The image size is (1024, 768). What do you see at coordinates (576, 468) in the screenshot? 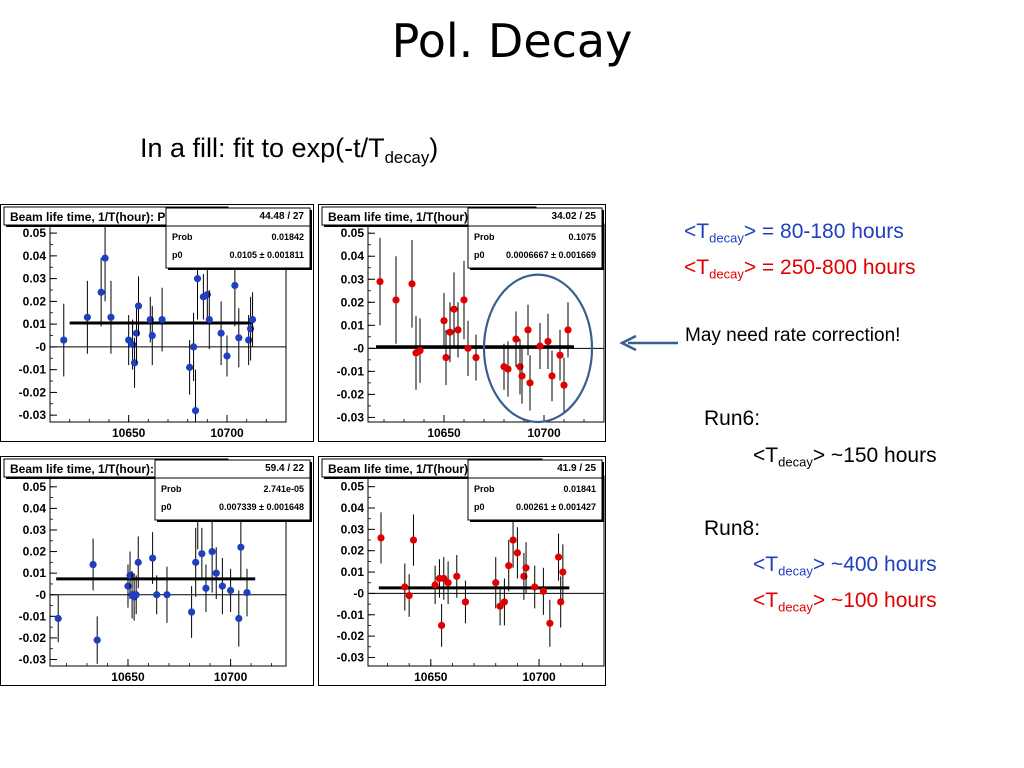
I see `stats-chi2: 41.9 / 25` at bounding box center [576, 468].